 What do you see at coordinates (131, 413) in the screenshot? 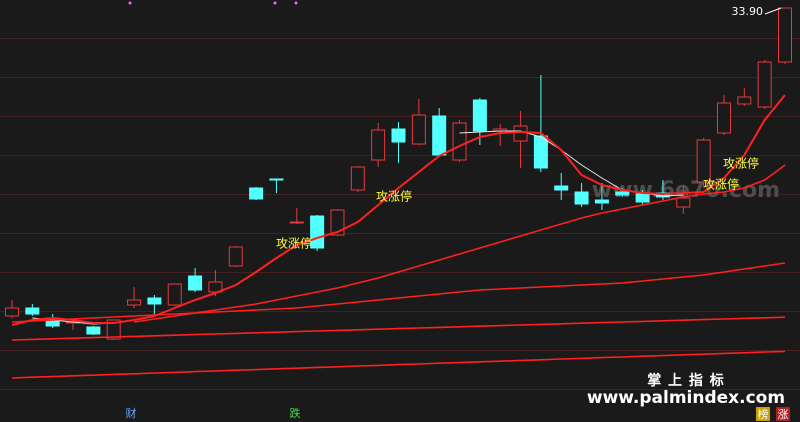
I see `footer-label: 财` at bounding box center [131, 413].